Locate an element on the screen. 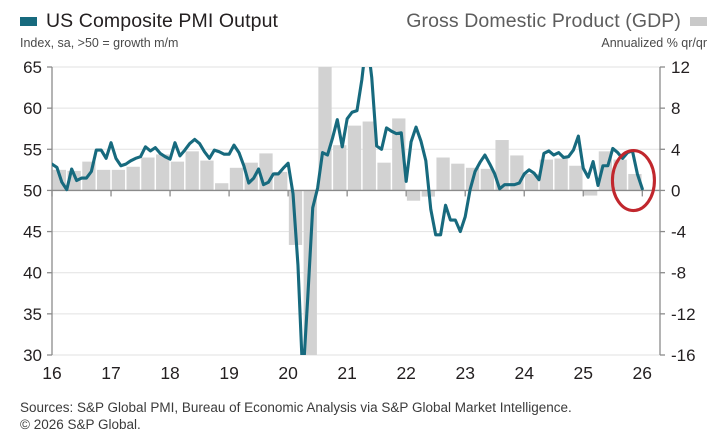  pmi-series-subtitle: Index, sa, >50 = growth m/m is located at coordinates (99, 43).